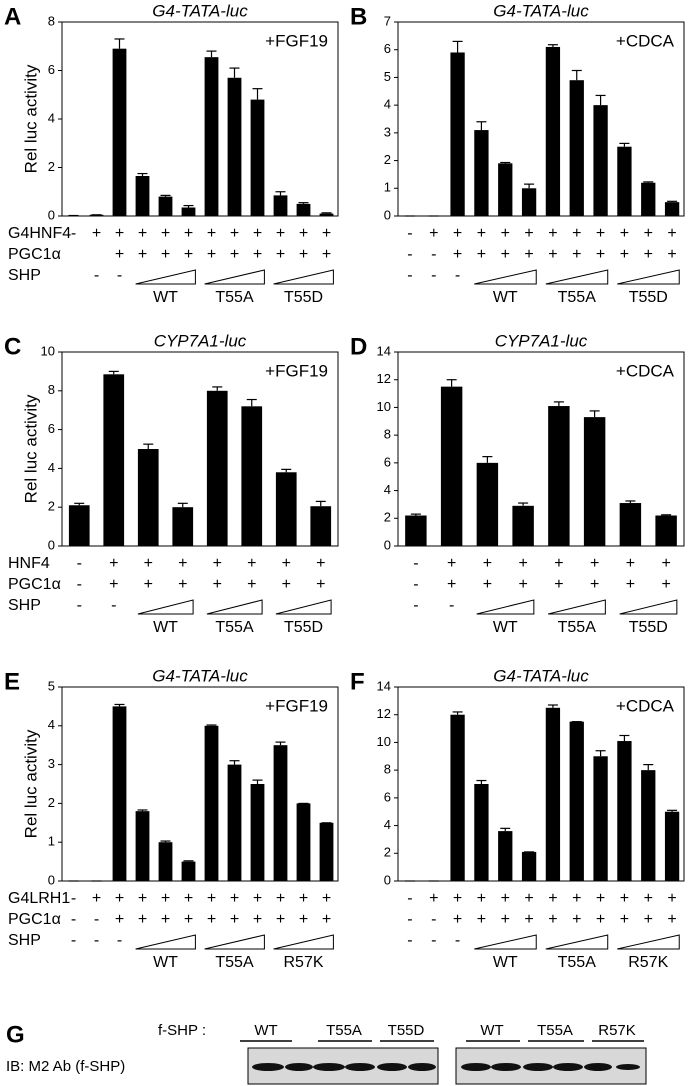 This screenshot has width=693, height=1086. Describe the element at coordinates (387, 131) in the screenshot. I see `y-tick-label: 3` at that location.